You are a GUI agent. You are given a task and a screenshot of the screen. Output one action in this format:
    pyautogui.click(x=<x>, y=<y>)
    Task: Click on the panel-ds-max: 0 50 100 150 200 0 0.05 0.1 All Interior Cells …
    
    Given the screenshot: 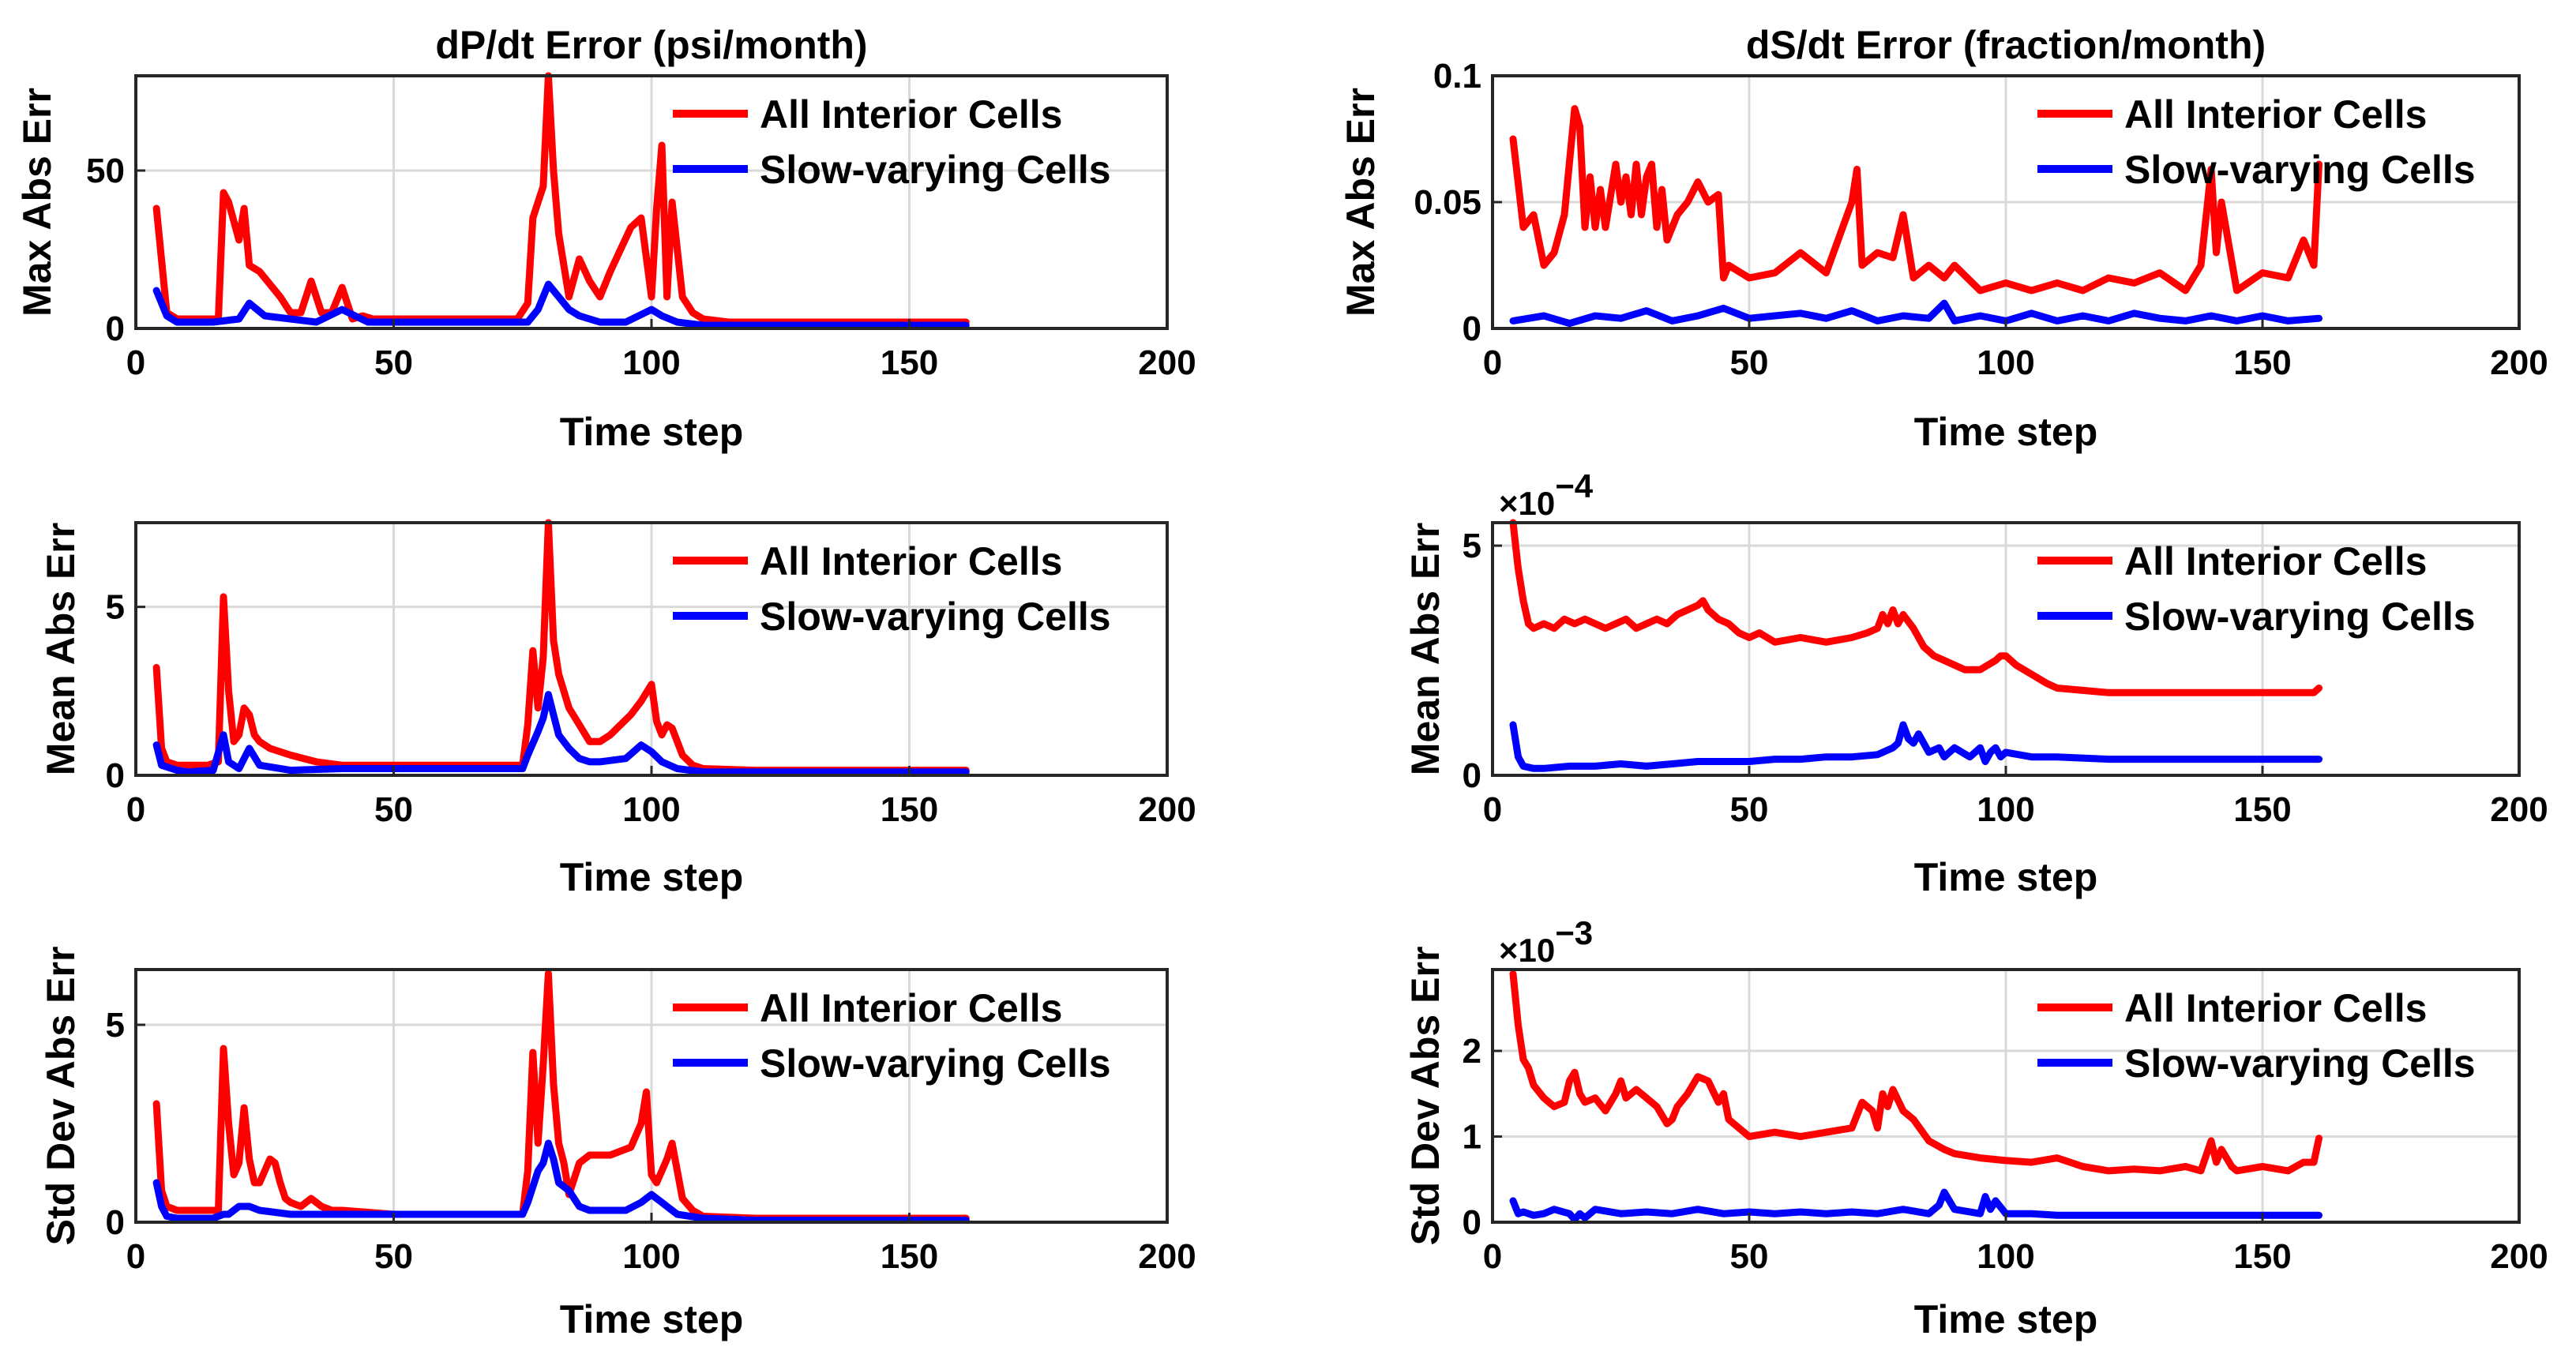 What is the action you would take?
    pyautogui.click(x=1943, y=238)
    